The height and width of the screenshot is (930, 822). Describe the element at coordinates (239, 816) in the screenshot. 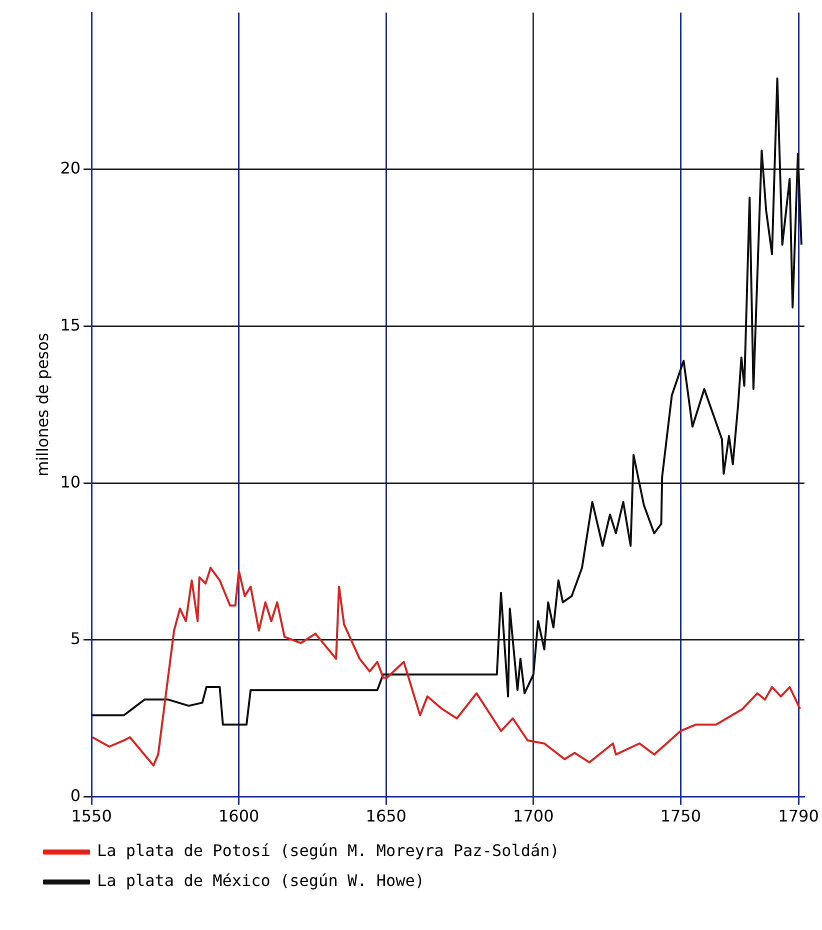

I see `x-tick-label: 1600` at that location.